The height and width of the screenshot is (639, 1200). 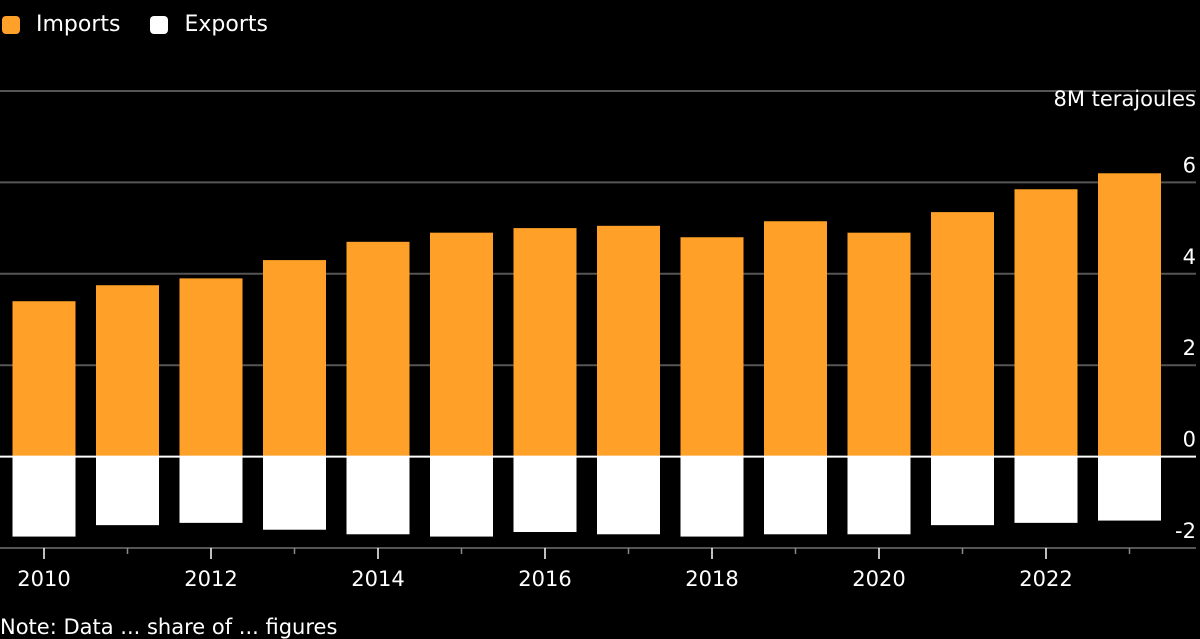 What do you see at coordinates (628, 341) in the screenshot?
I see `imports-bar-2017` at bounding box center [628, 341].